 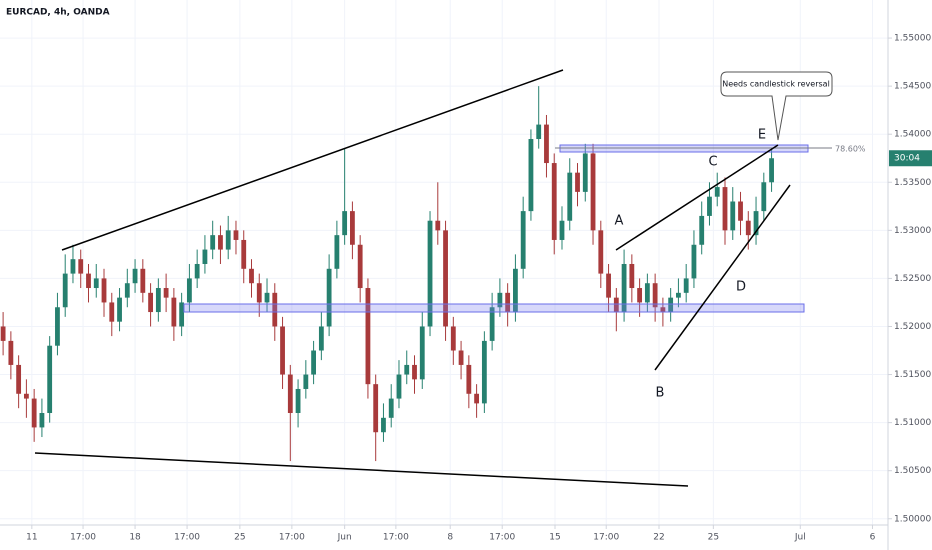 What do you see at coordinates (741, 287) in the screenshot?
I see `wave-label: D` at bounding box center [741, 287].